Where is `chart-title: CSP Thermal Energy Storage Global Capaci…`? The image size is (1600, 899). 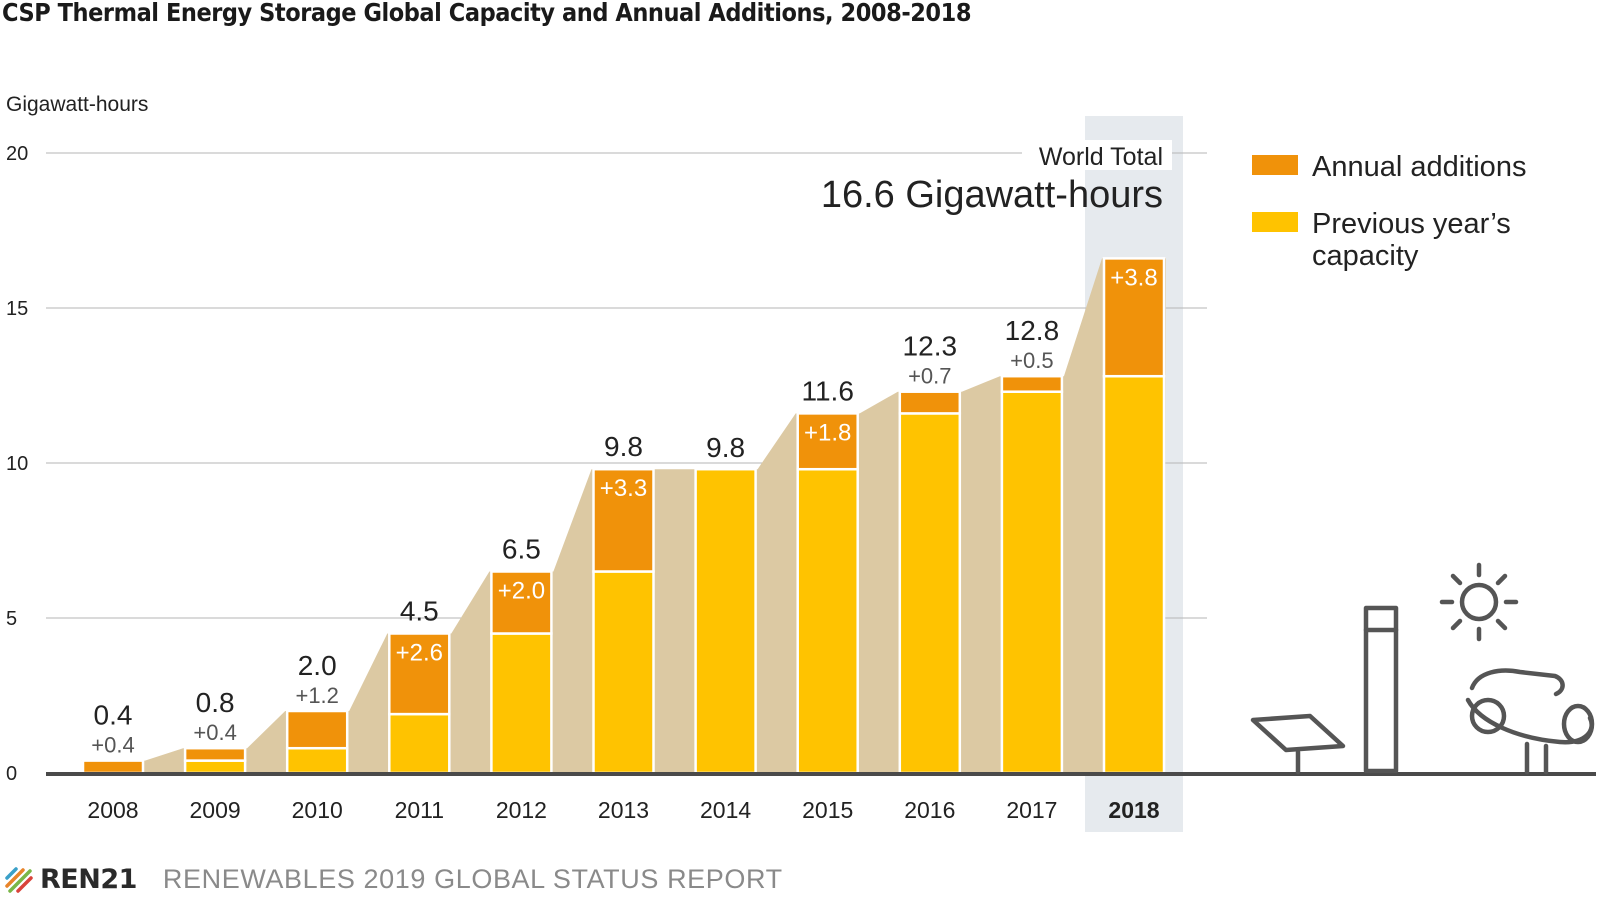 chart-title: CSP Thermal Energy Storage Global Capaci… is located at coordinates (487, 13).